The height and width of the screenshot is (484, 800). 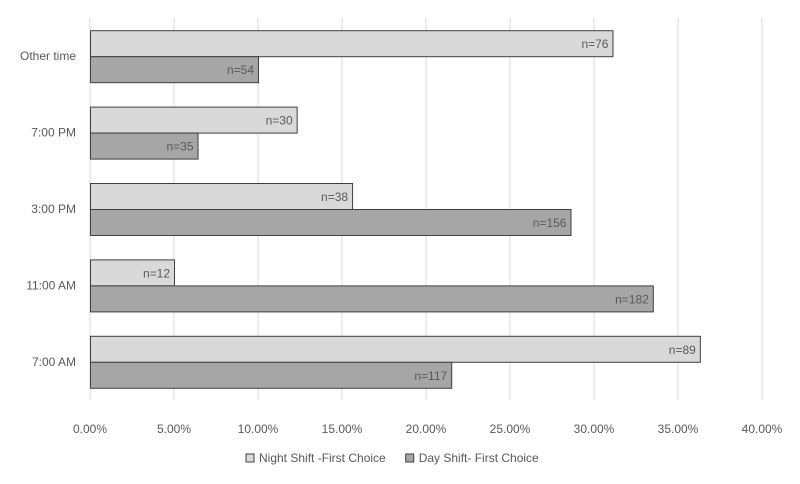 I want to click on category-label: Other time, so click(x=48, y=56).